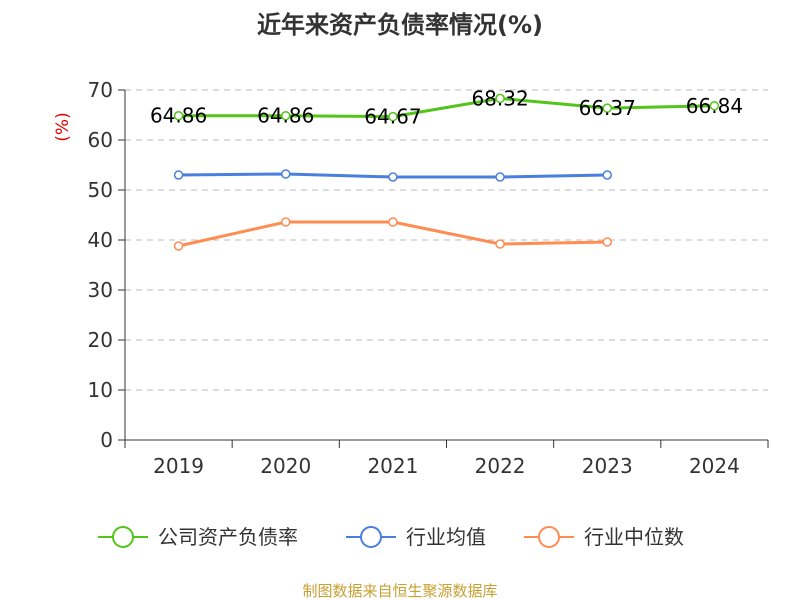 This screenshot has width=800, height=600. Describe the element at coordinates (100, 140) in the screenshot. I see `y-tick-label: 60` at that location.